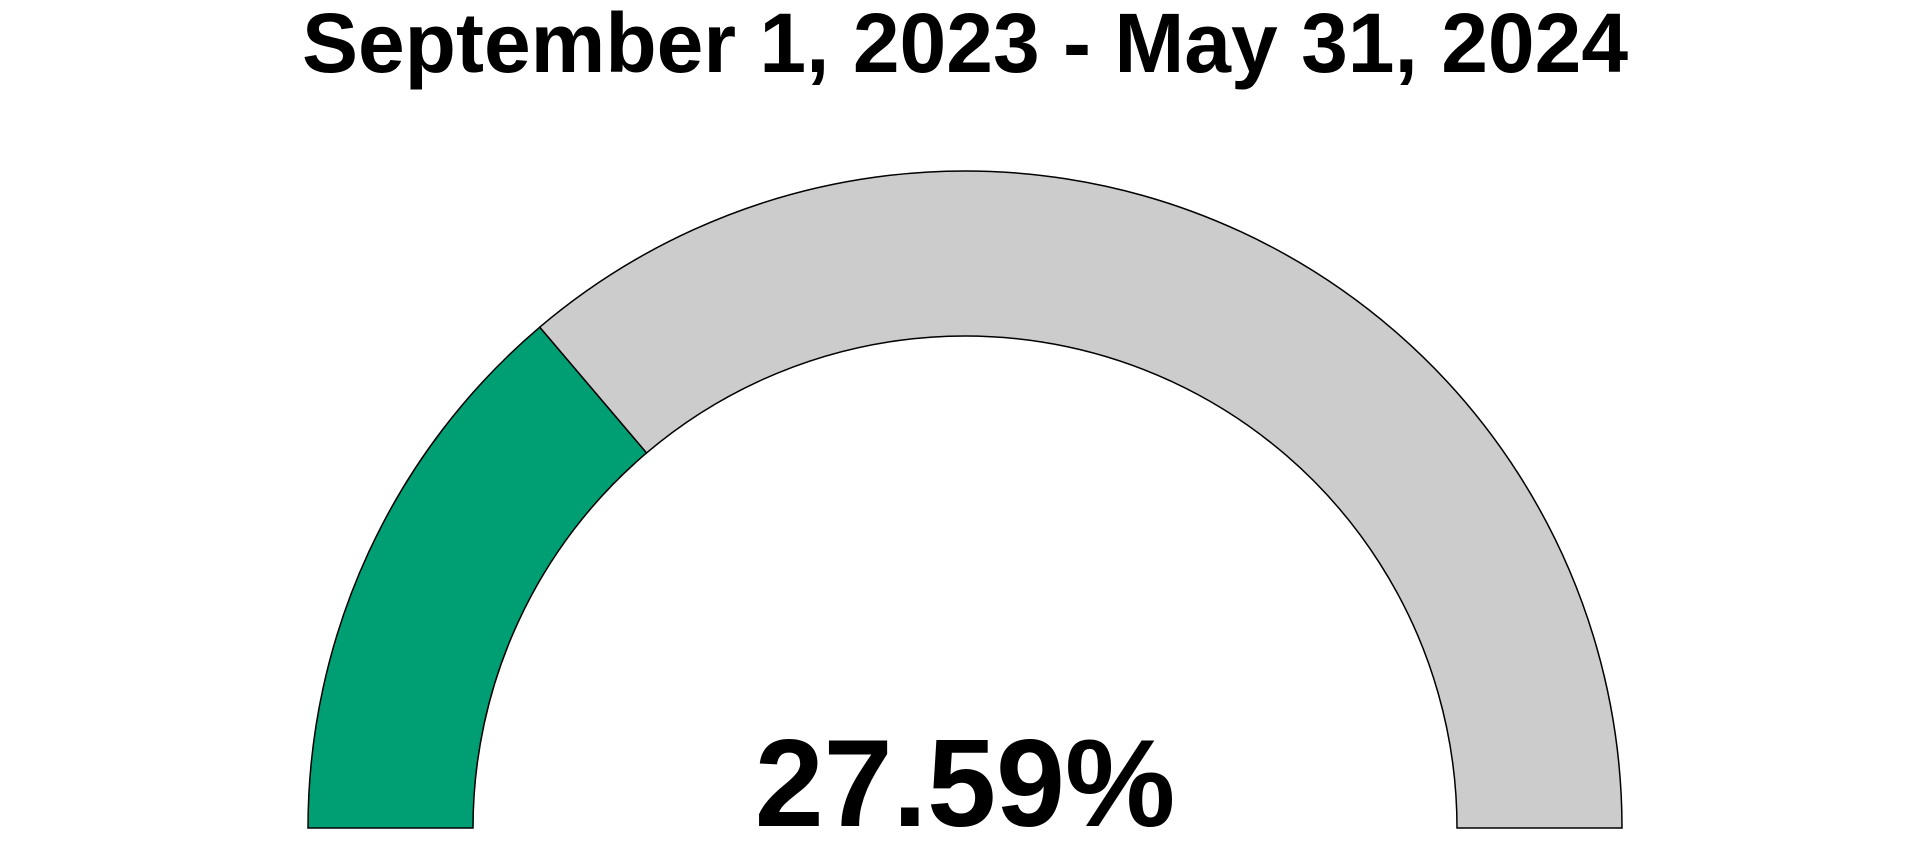 The image size is (1920, 864). What do you see at coordinates (477, 577) in the screenshot?
I see `gauge-filled-arc` at bounding box center [477, 577].